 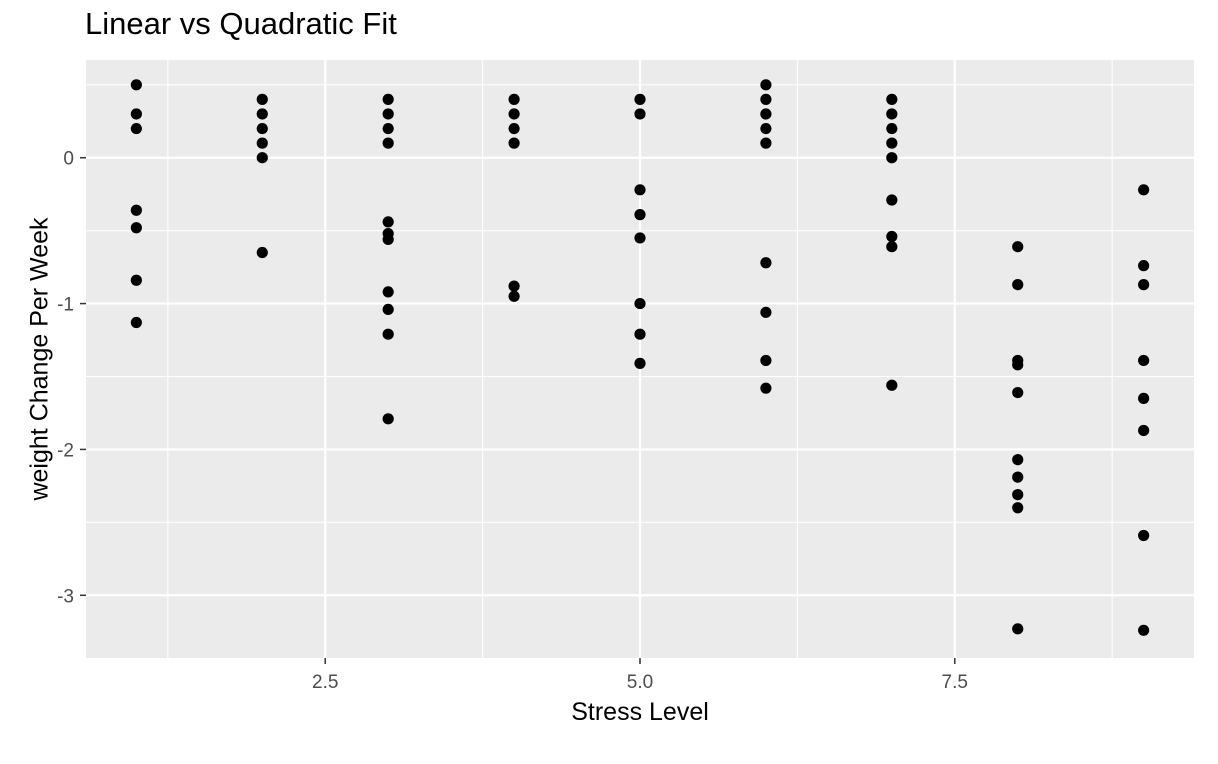 What do you see at coordinates (68, 159) in the screenshot?
I see `y-tick-label: 0` at bounding box center [68, 159].